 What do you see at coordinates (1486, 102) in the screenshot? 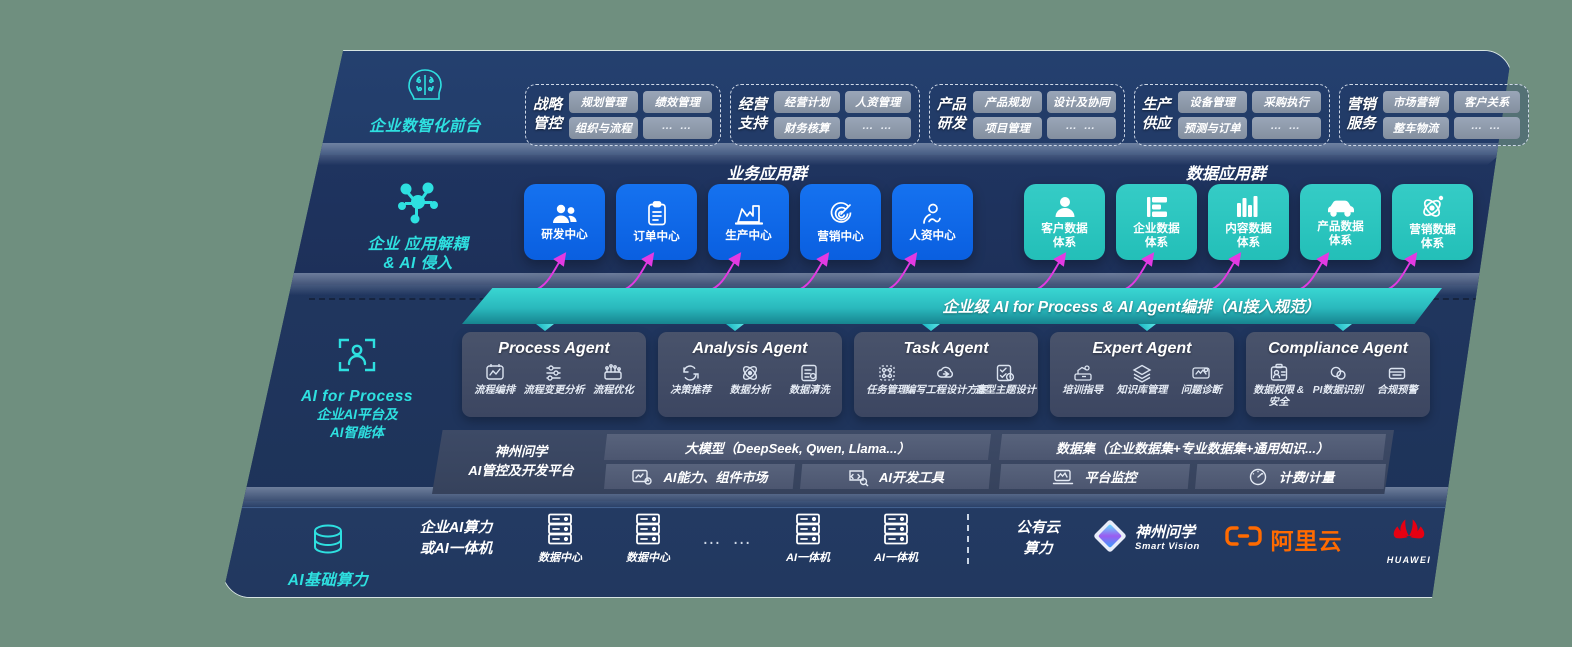
I see `chip-customer-relation: 客户关系` at bounding box center [1486, 102].